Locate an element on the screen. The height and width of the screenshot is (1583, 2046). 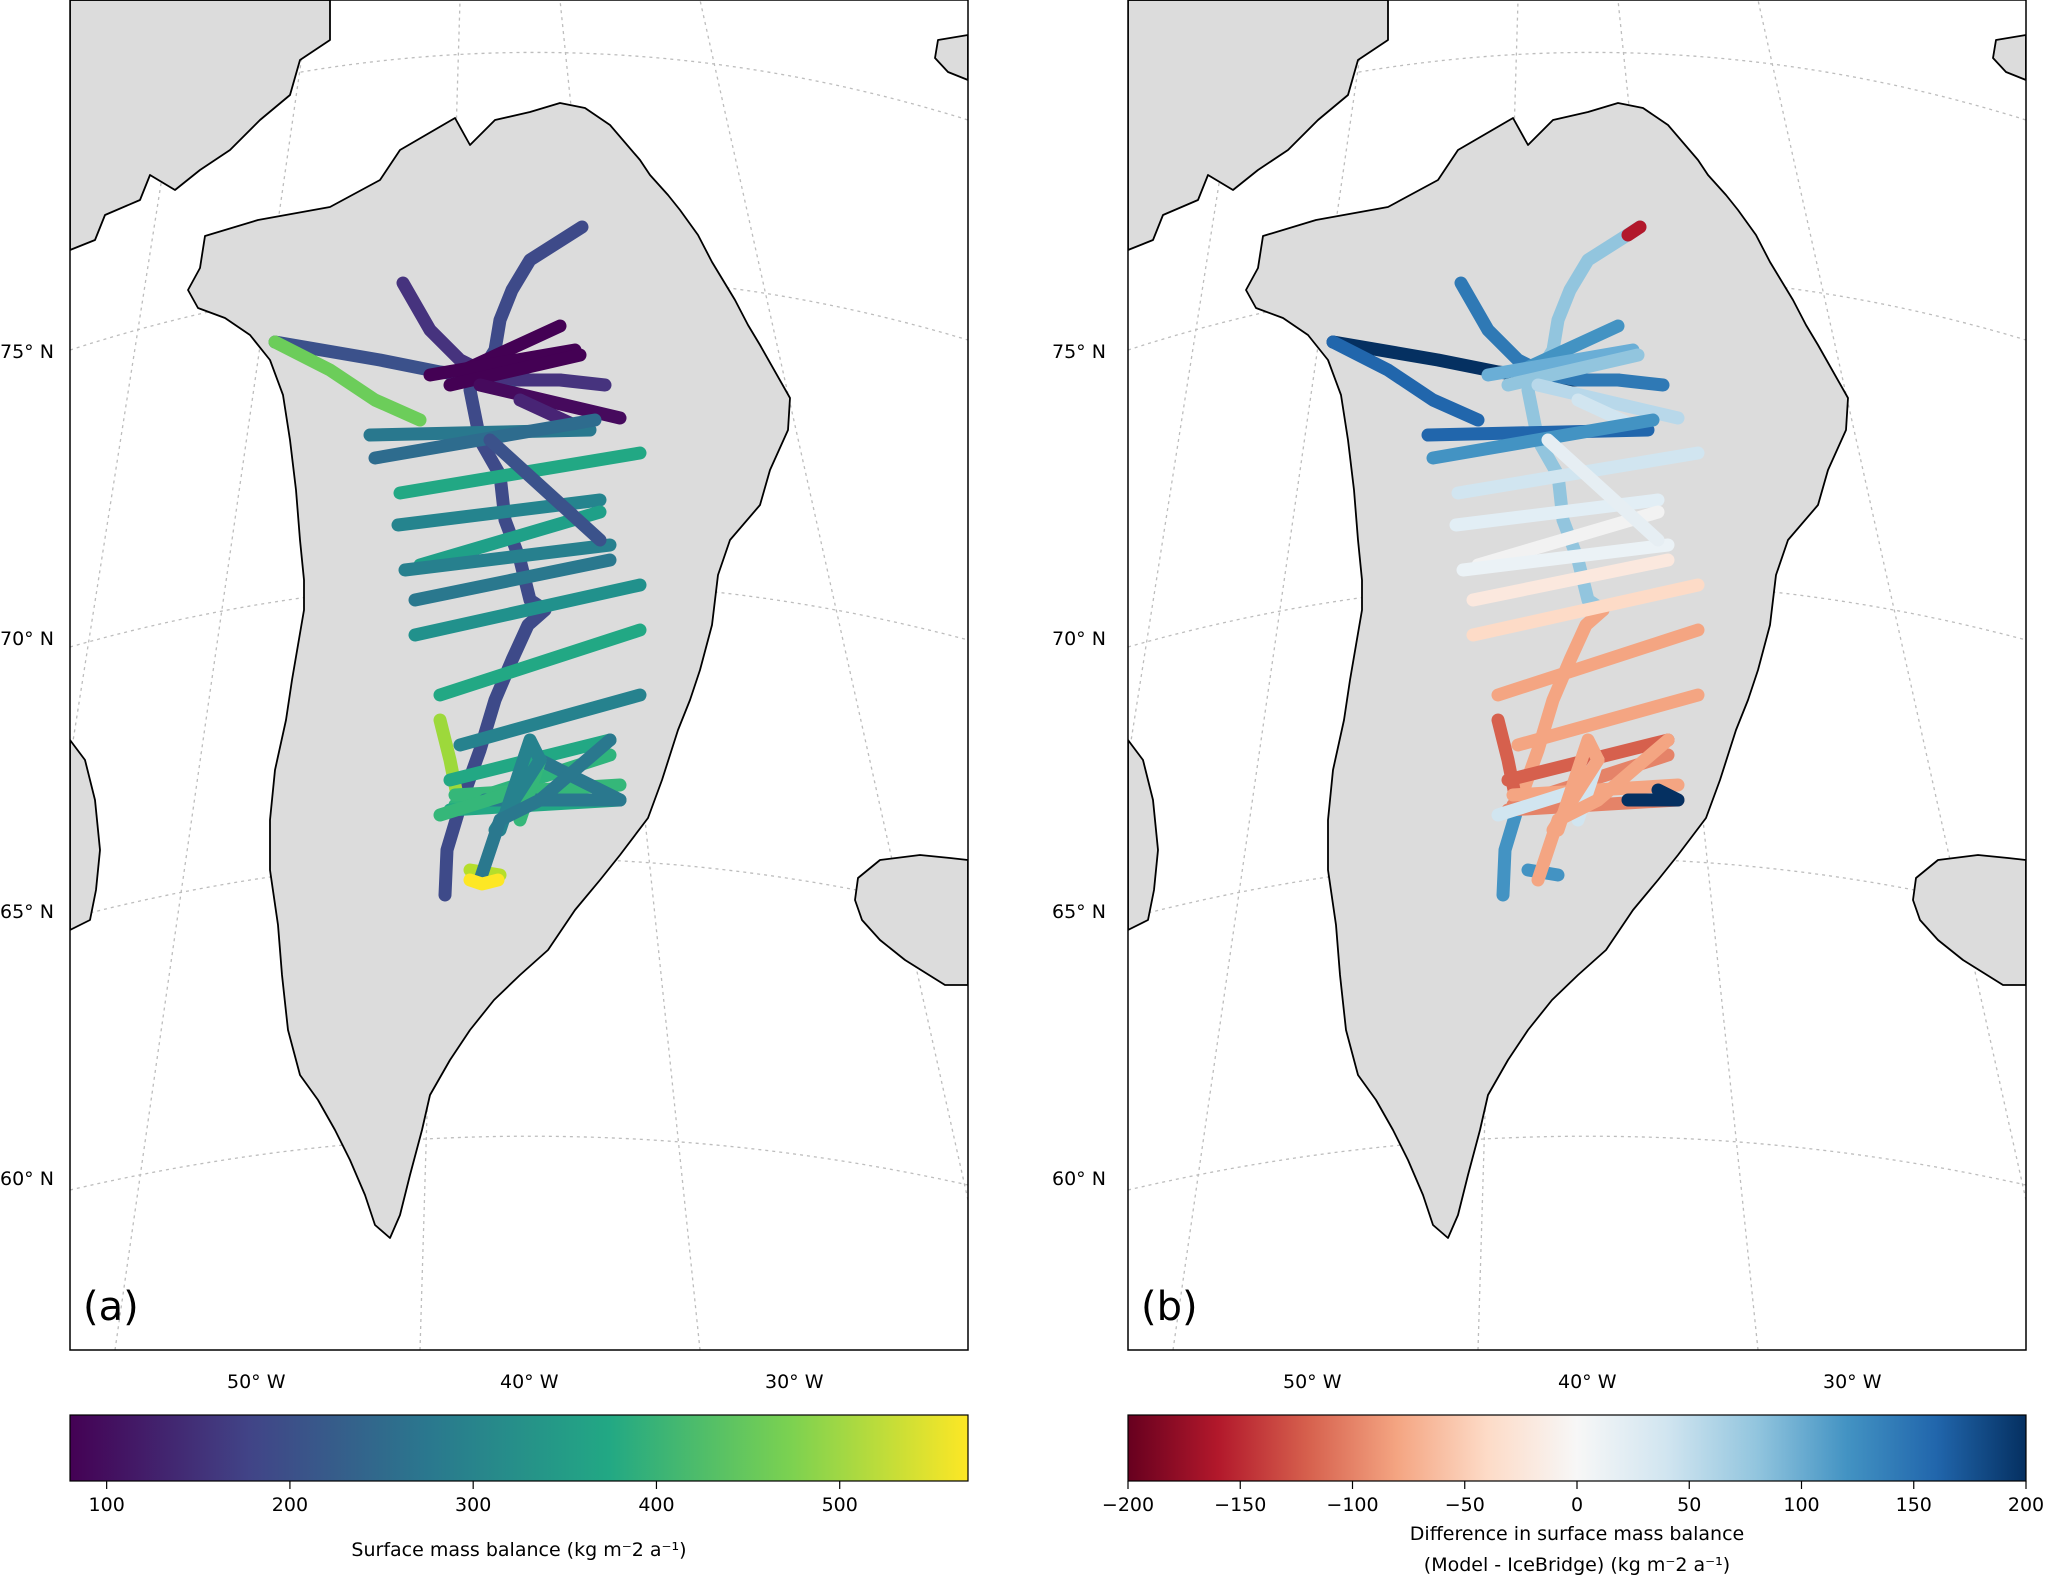
colorbar-a-ticks: 100 200 300 400 500 is located at coordinates (473, 1498).